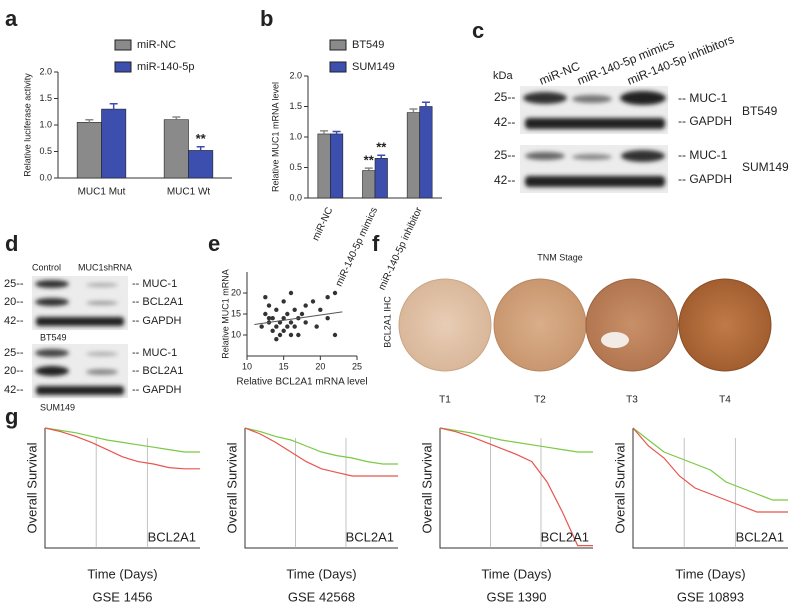  What do you see at coordinates (295, 106) in the screenshot?
I see `y-tick-label: 1.5` at bounding box center [295, 106].